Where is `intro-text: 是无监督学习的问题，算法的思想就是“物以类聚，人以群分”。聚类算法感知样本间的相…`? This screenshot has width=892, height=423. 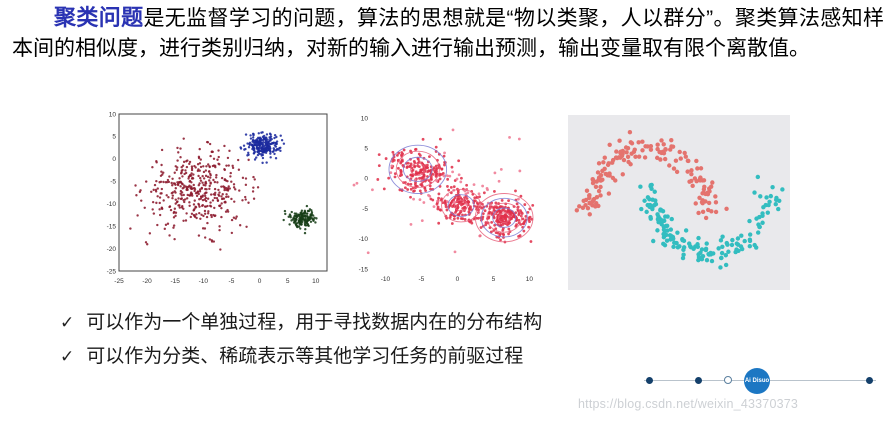
intro-text: 是无监督学习的问题，算法的思想就是“物以类聚，人以群分”。聚类算法感知样本间的相… is located at coordinates (448, 33).